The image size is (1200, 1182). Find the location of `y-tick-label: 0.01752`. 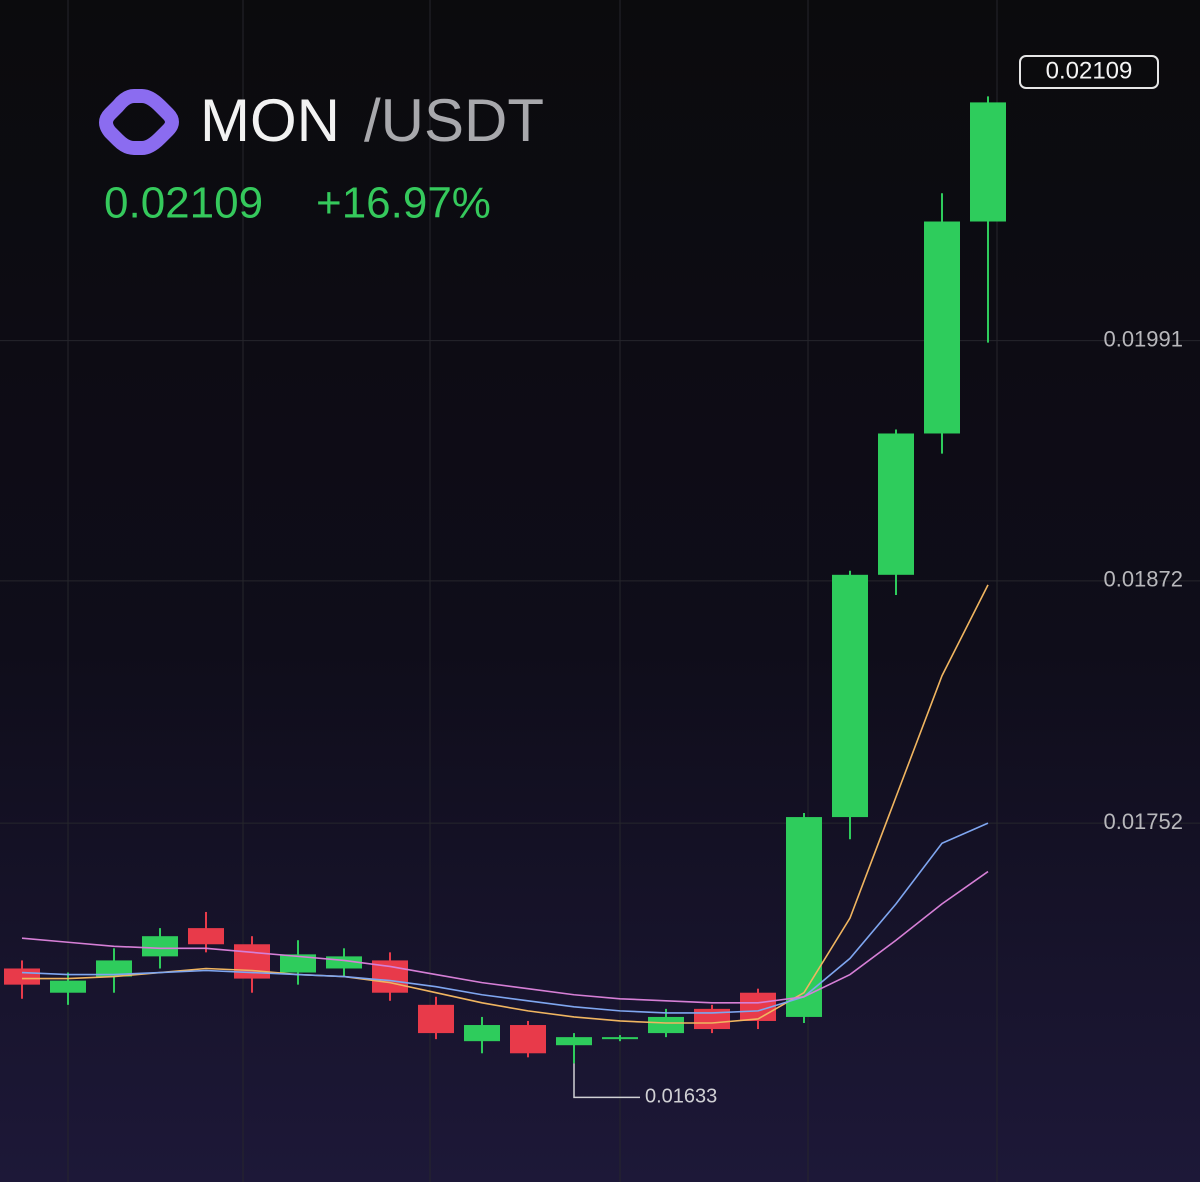

y-tick-label: 0.01752 is located at coordinates (1143, 821).